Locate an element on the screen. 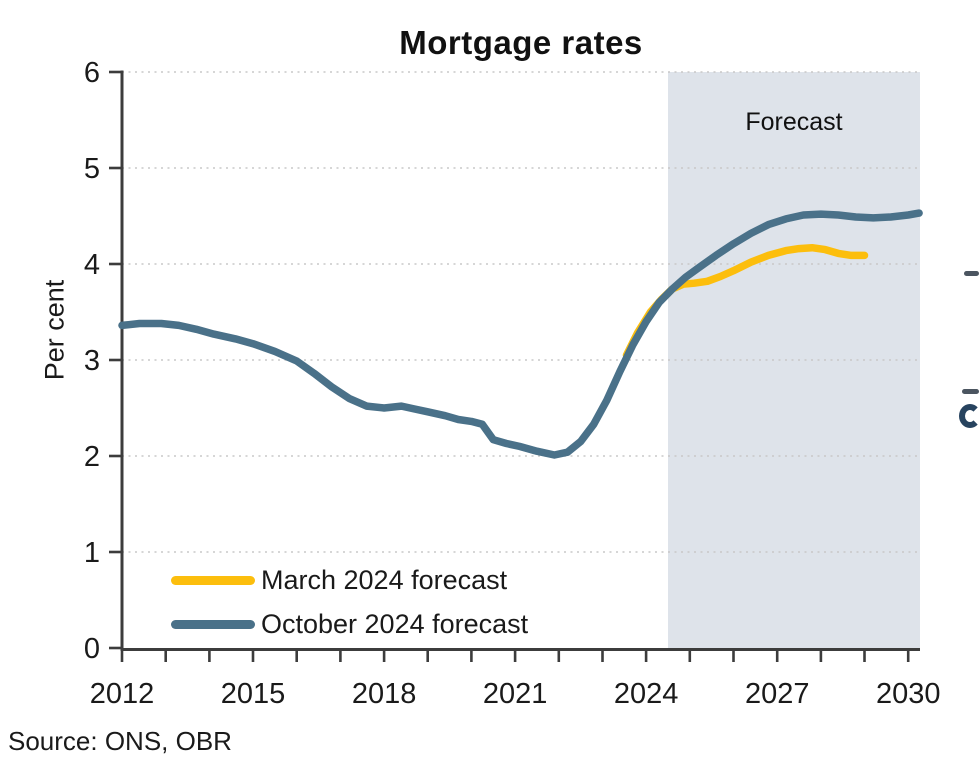 Image resolution: width=980 pixels, height=769 pixels. legend-label-october-2024: October 2024 forecast is located at coordinates (395, 623).